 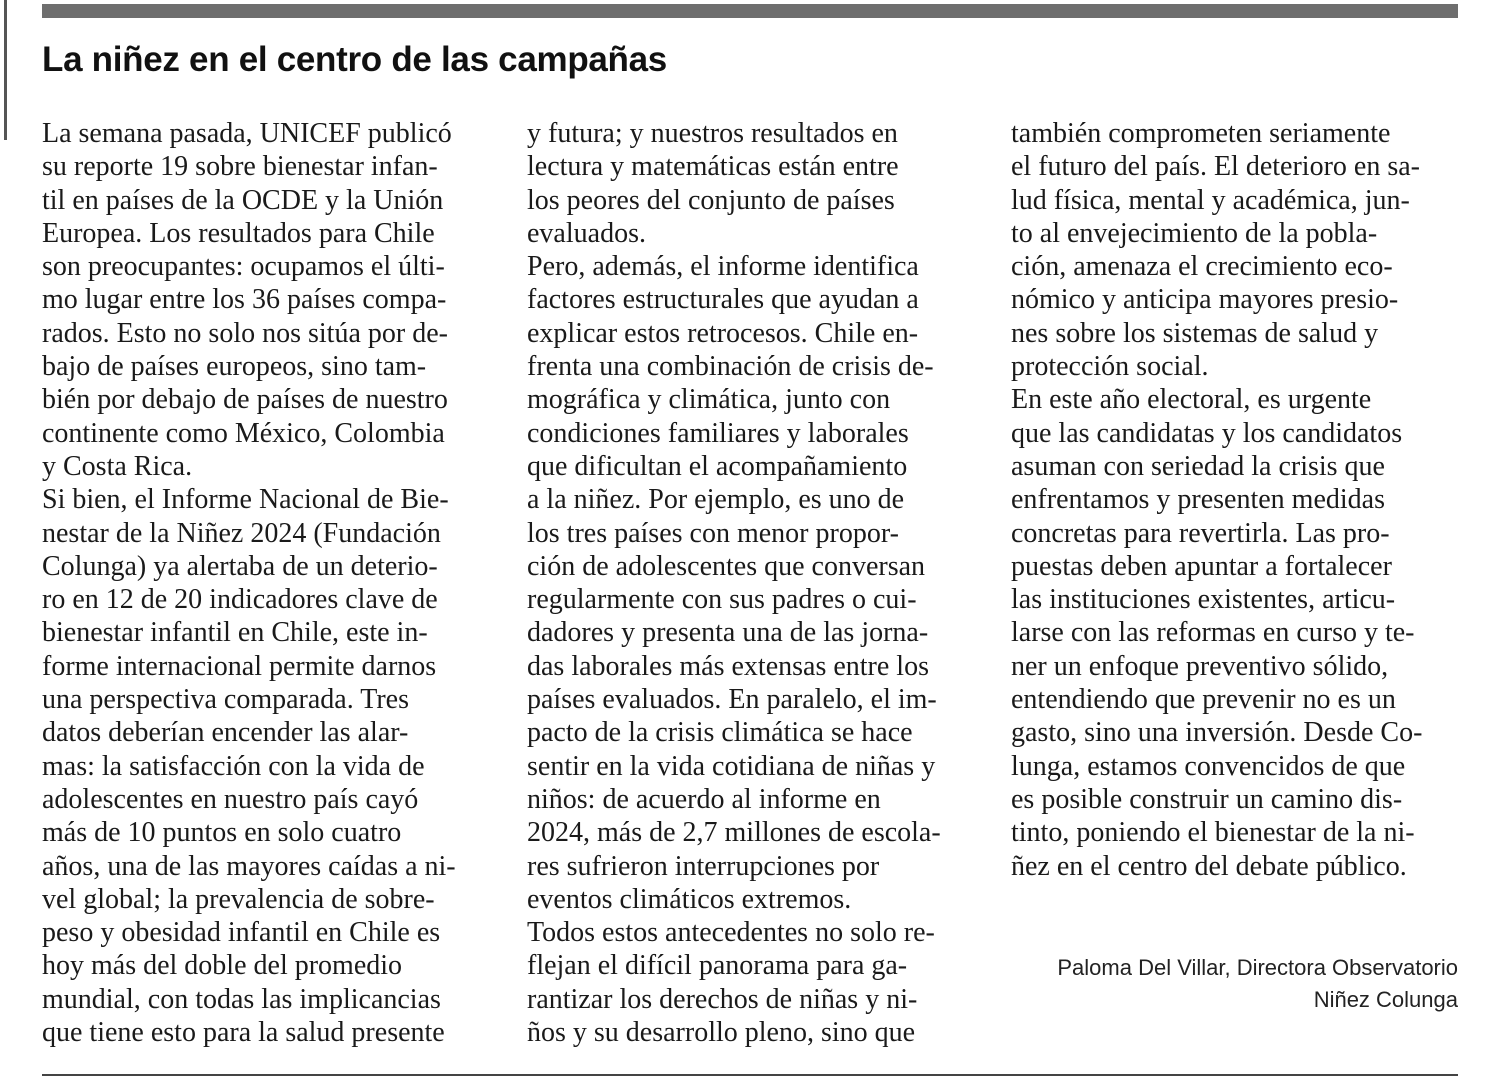 I want to click on text-line: también comprometen seriamente, so click(x=1201, y=133).